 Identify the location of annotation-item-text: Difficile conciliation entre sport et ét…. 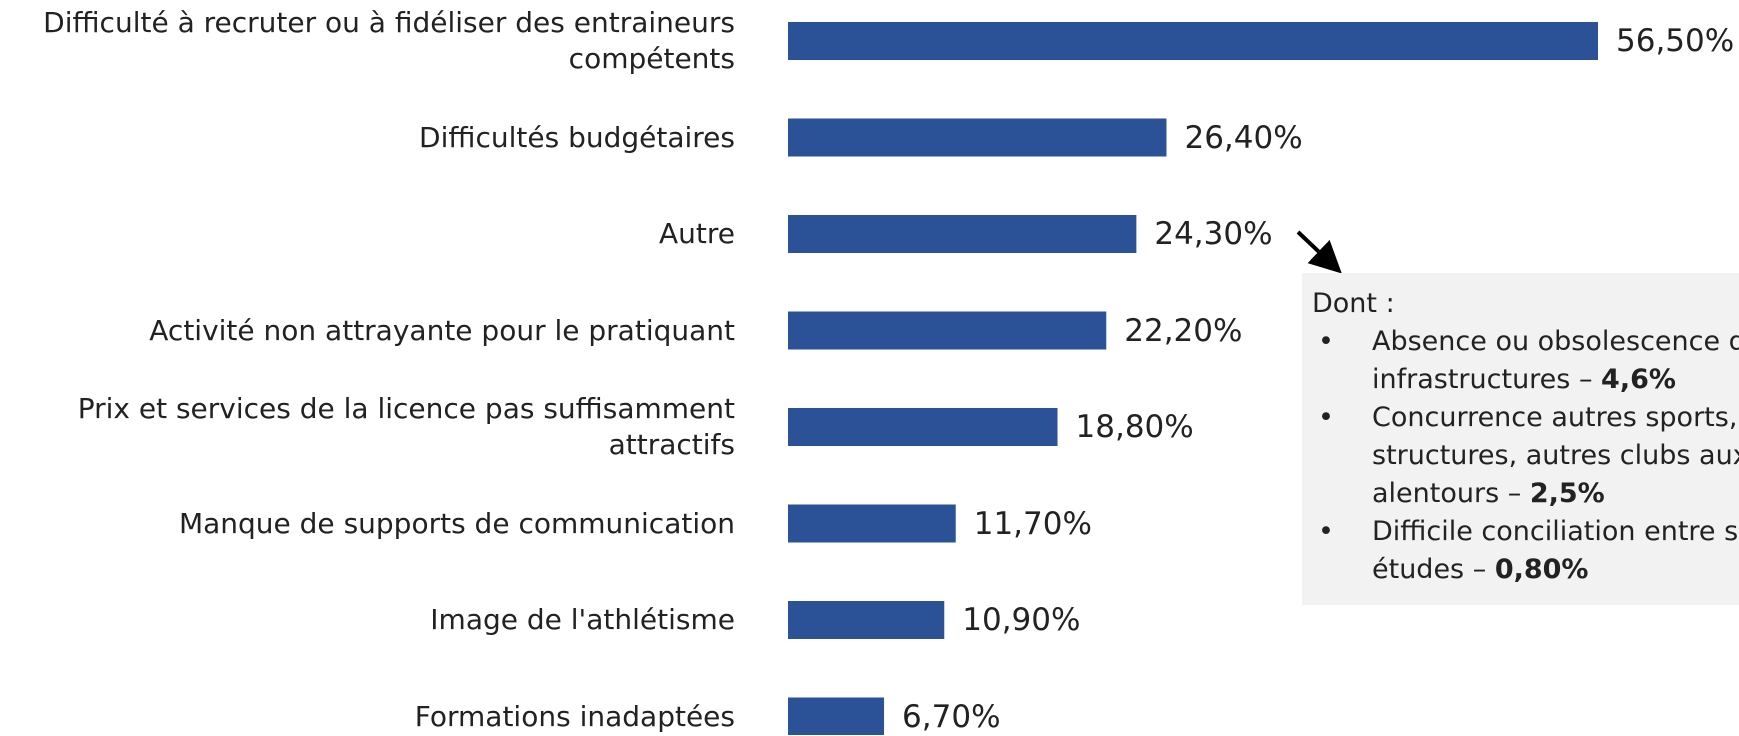
(1555, 550).